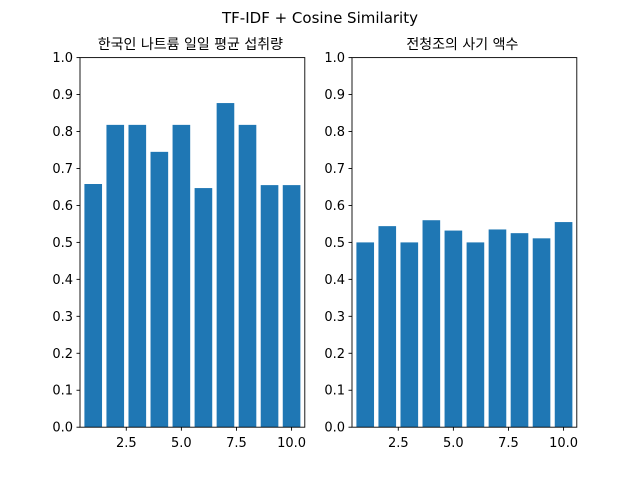 This screenshot has width=640, height=480. I want to click on figure-suptitle: TF-IDF + Cosine Similarity, so click(319, 18).